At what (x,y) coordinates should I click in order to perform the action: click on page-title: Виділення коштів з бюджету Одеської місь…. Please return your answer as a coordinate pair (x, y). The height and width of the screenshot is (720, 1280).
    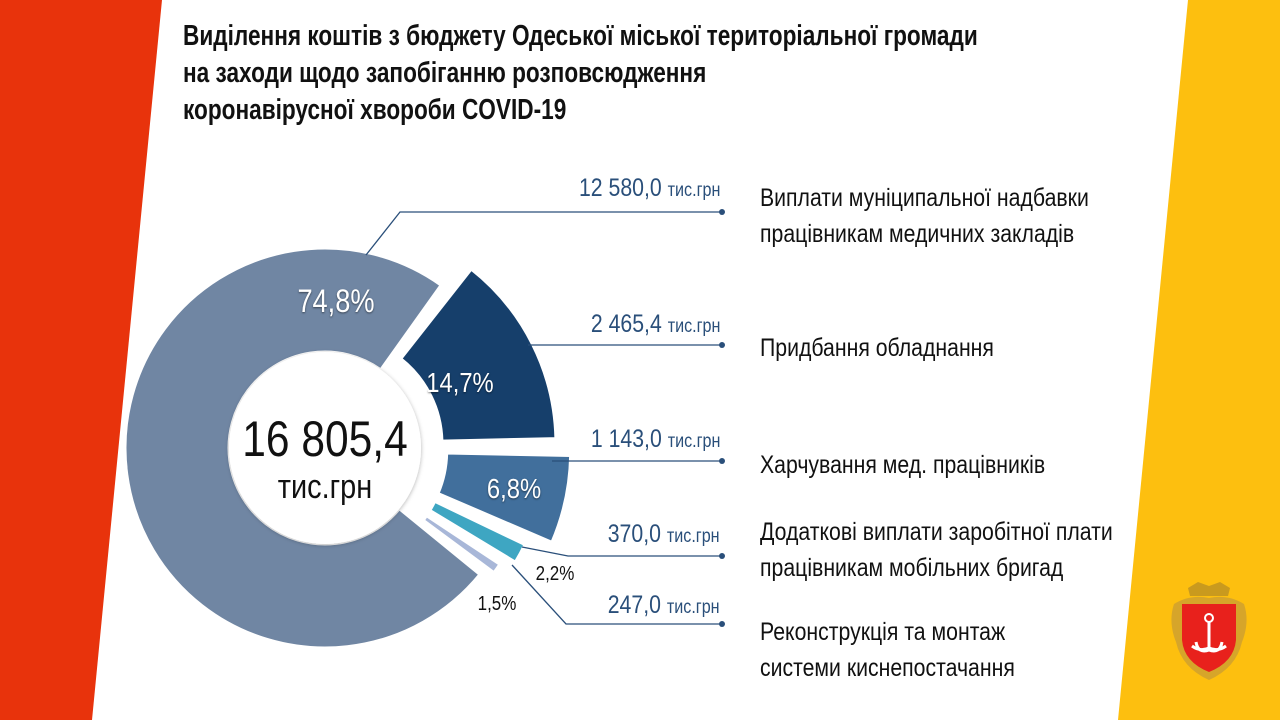
    Looking at the image, I should click on (692, 73).